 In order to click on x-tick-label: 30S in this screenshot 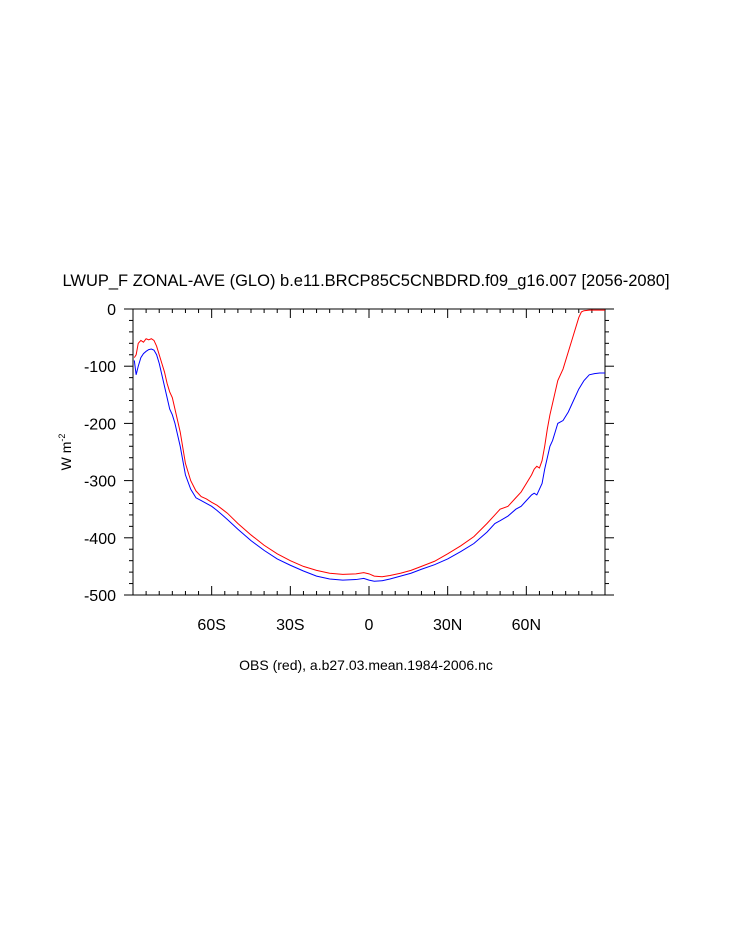, I will do `click(290, 625)`.